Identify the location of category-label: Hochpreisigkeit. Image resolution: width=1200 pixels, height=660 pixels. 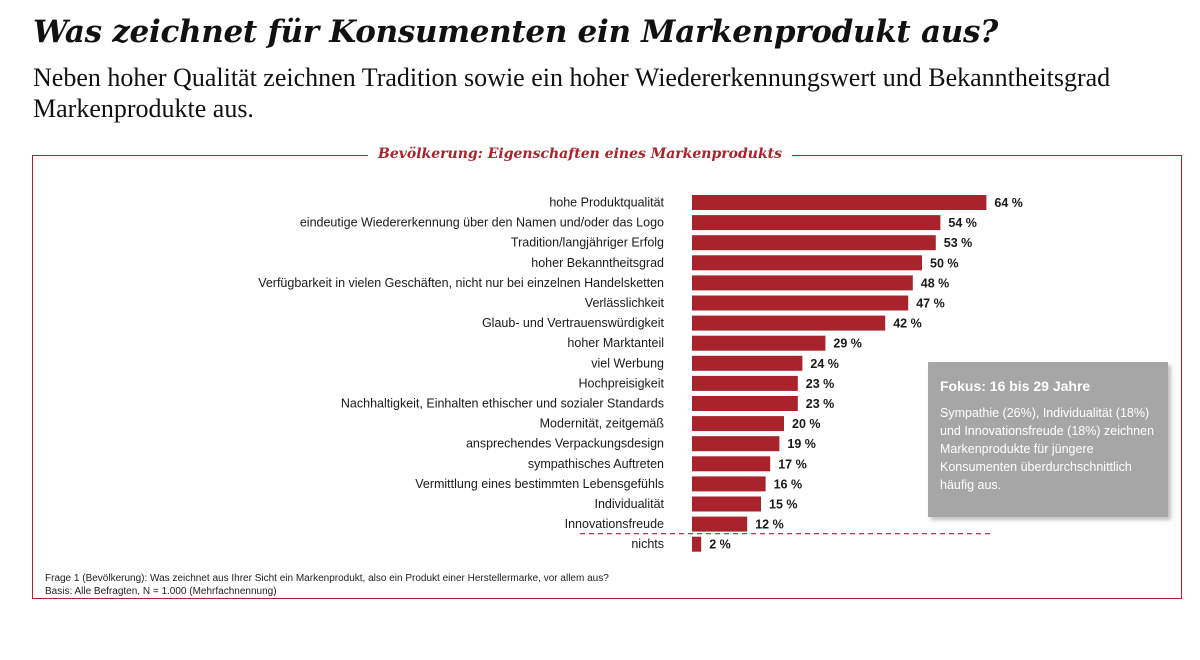
(622, 383).